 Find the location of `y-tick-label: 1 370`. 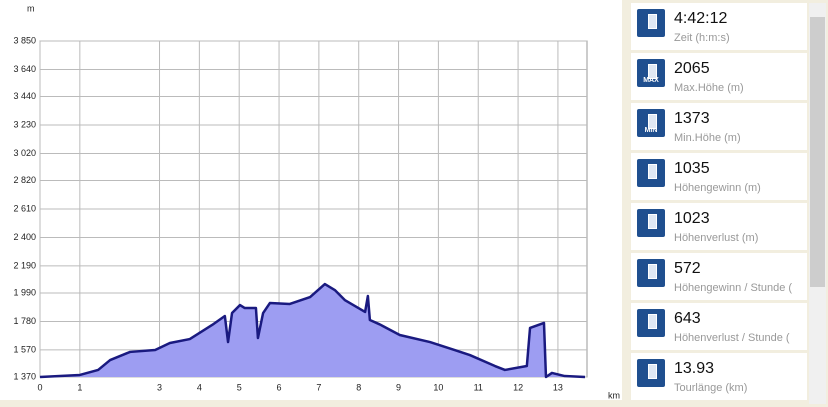

y-tick-label: 1 370 is located at coordinates (24, 376).